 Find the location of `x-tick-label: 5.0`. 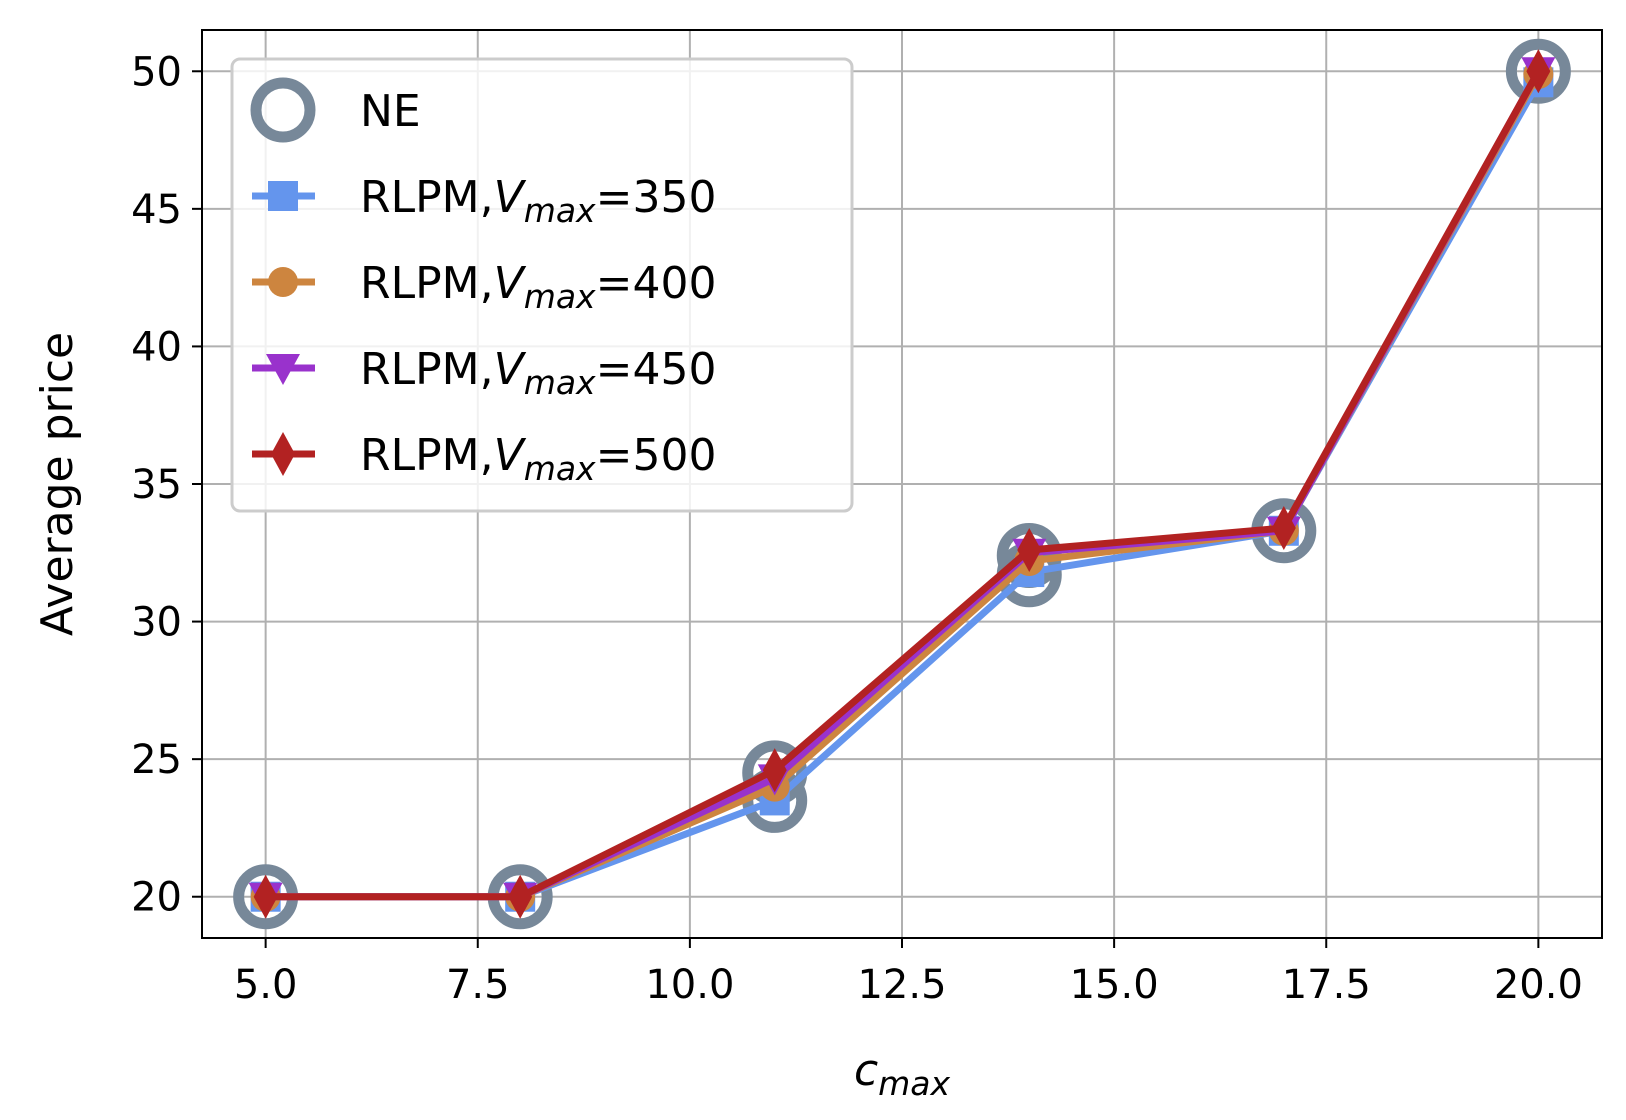

x-tick-label: 5.0 is located at coordinates (266, 985).